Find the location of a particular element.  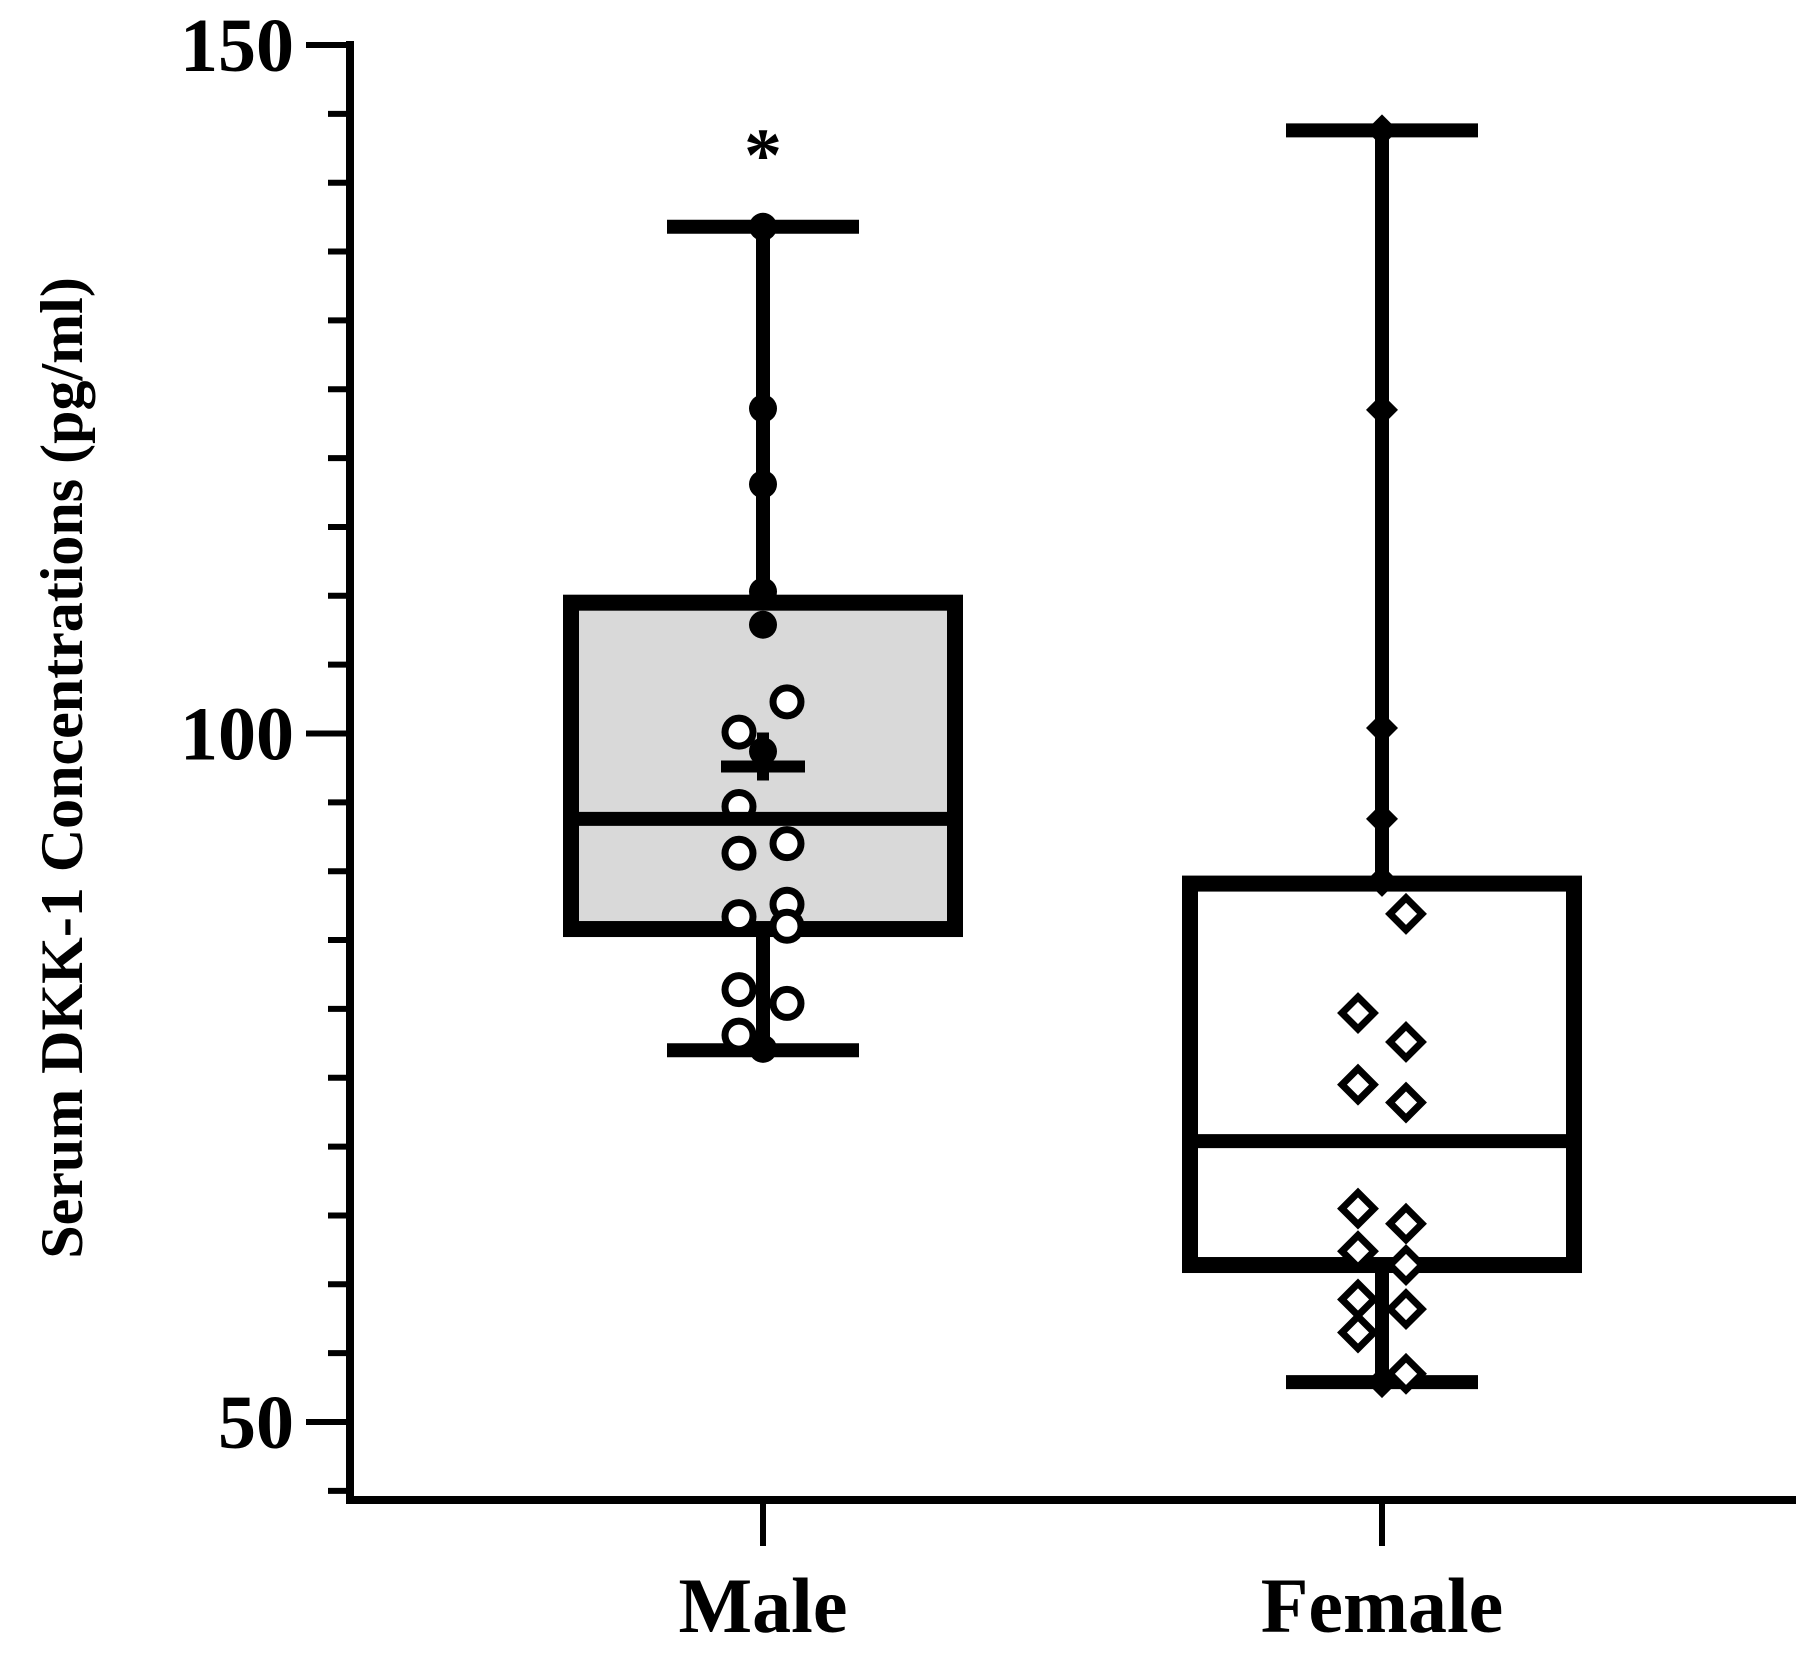

y-tick-label: 150 is located at coordinates (237, 46).